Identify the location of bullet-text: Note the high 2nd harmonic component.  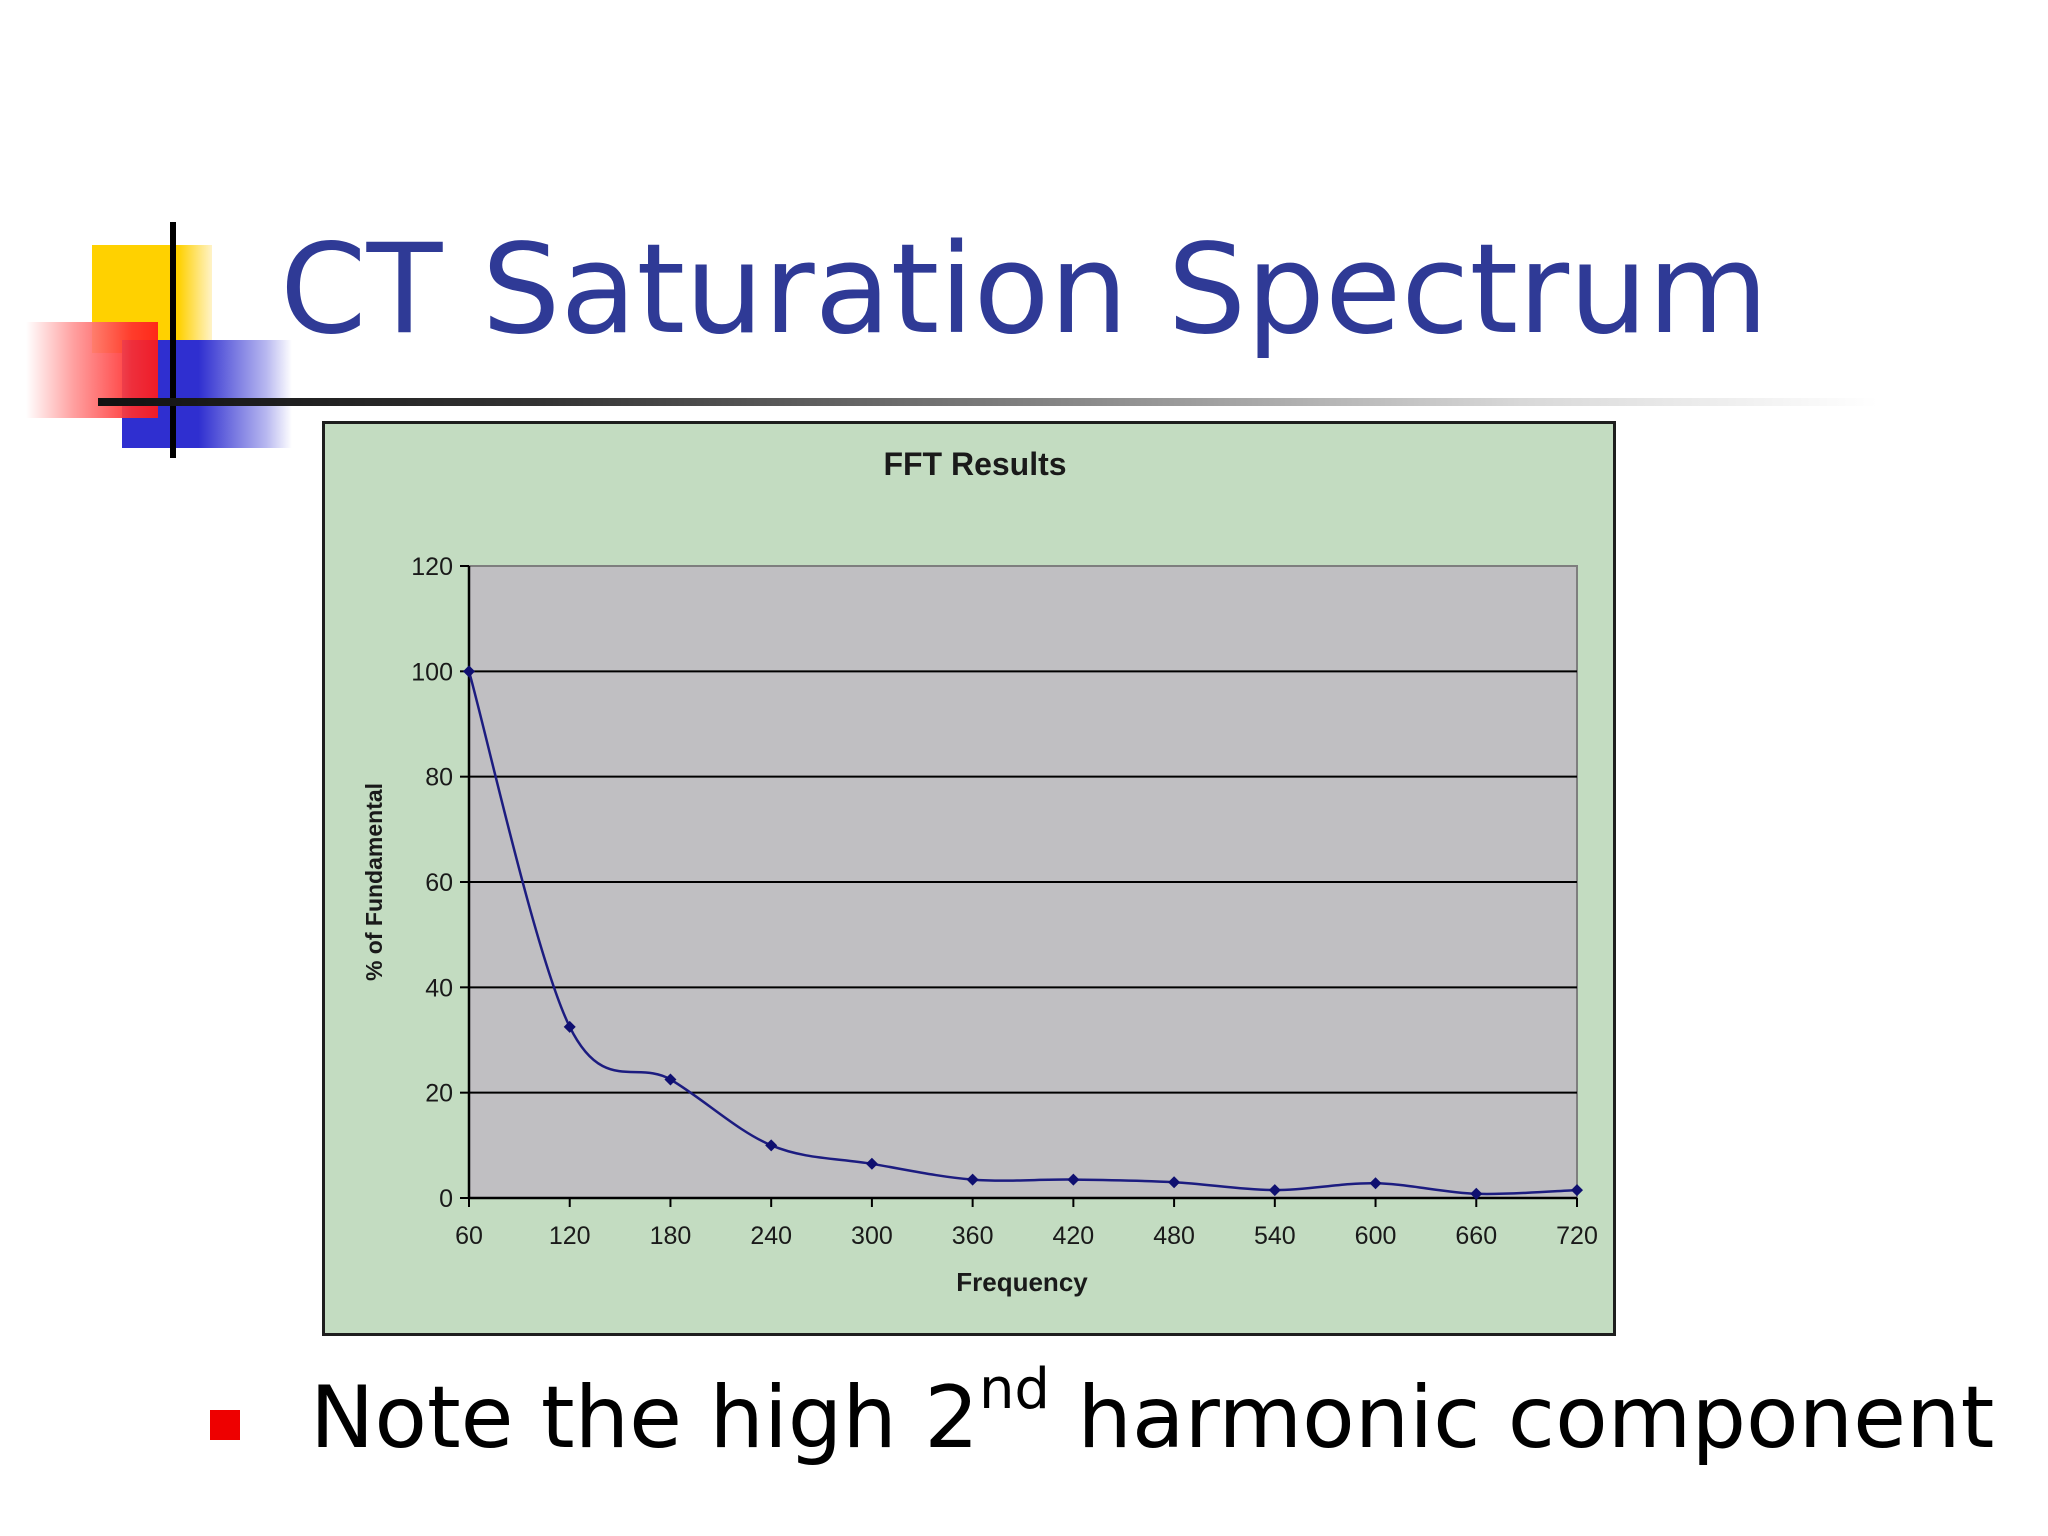
(1152, 1417).